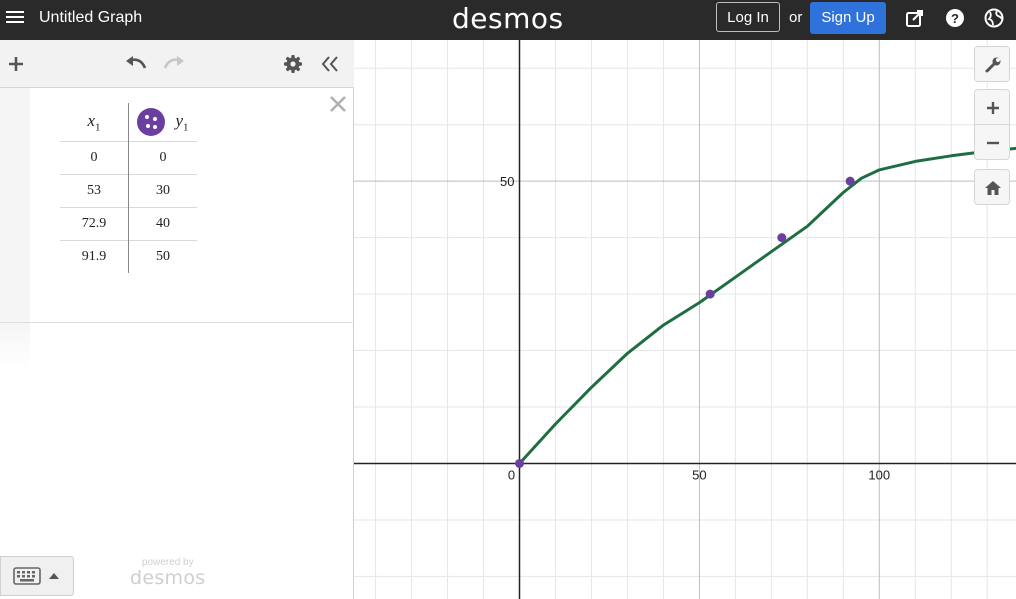  What do you see at coordinates (168, 578) in the screenshot?
I see `powered-by-brand: desmos` at bounding box center [168, 578].